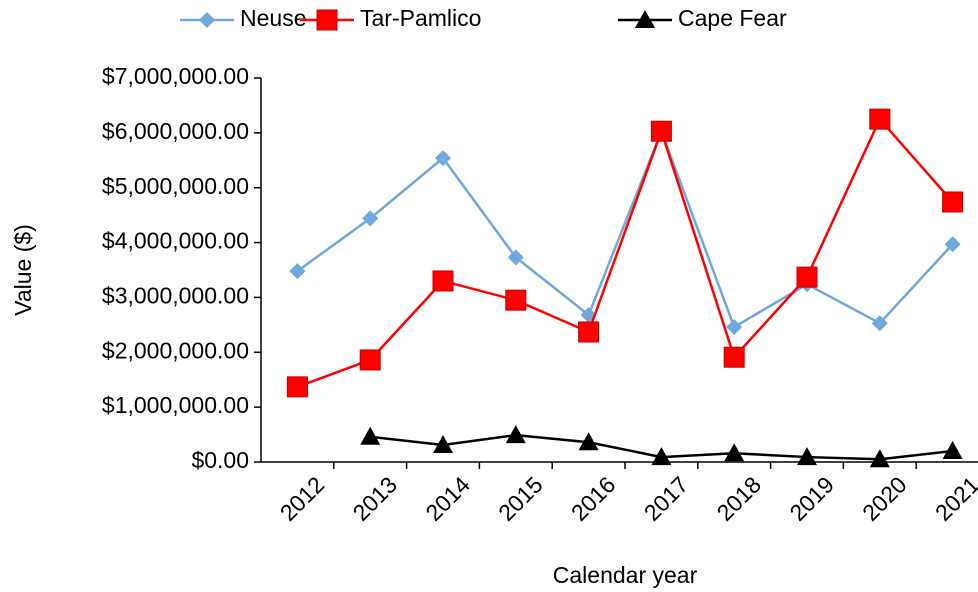  I want to click on y-tick-label: $7,000,000.00, so click(175, 76).